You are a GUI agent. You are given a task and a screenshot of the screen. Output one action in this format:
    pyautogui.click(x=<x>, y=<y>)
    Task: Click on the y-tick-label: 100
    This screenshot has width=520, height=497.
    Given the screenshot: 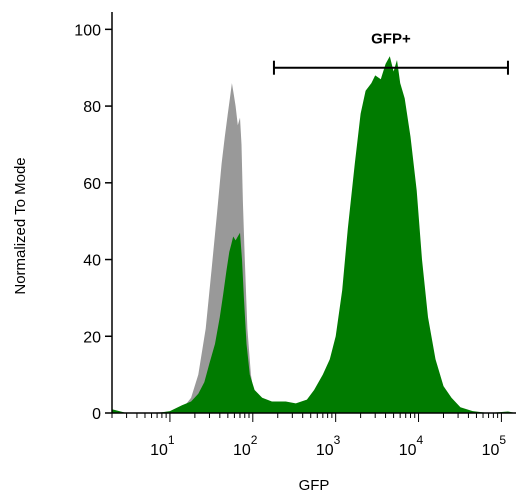 What is the action you would take?
    pyautogui.click(x=87, y=30)
    